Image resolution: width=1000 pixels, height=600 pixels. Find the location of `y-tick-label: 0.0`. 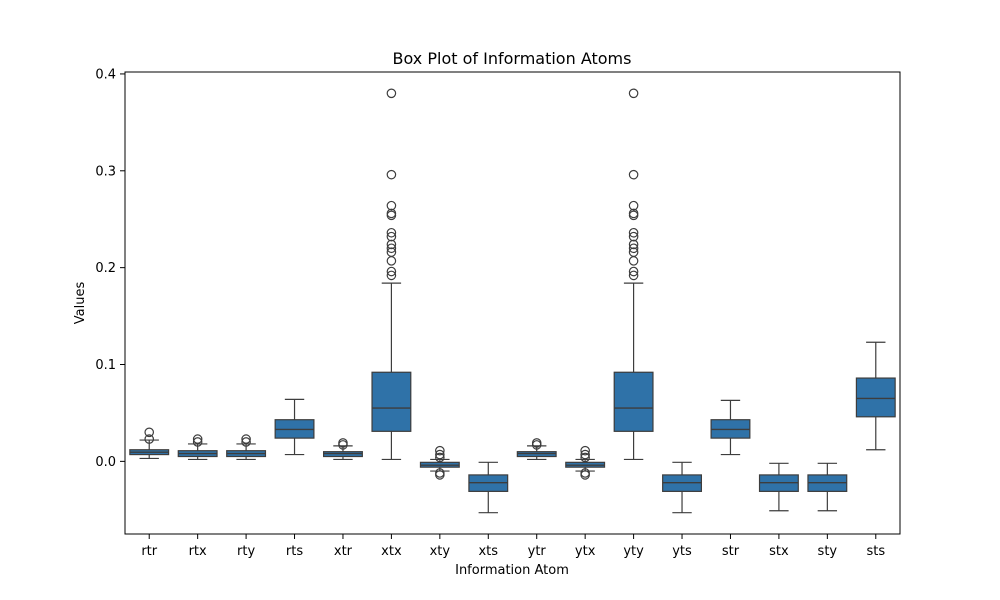

y-tick-label: 0.0 is located at coordinates (105, 462).